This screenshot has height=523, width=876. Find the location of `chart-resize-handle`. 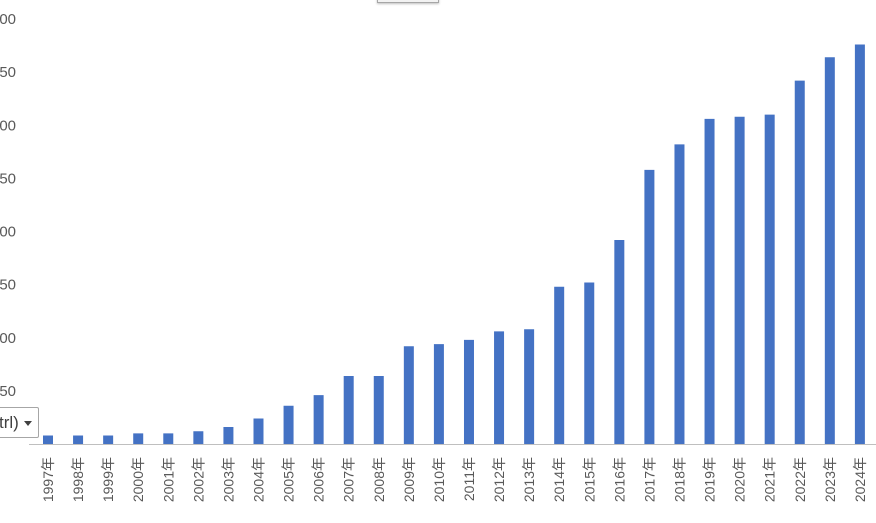

chart-resize-handle is located at coordinates (408, 1).